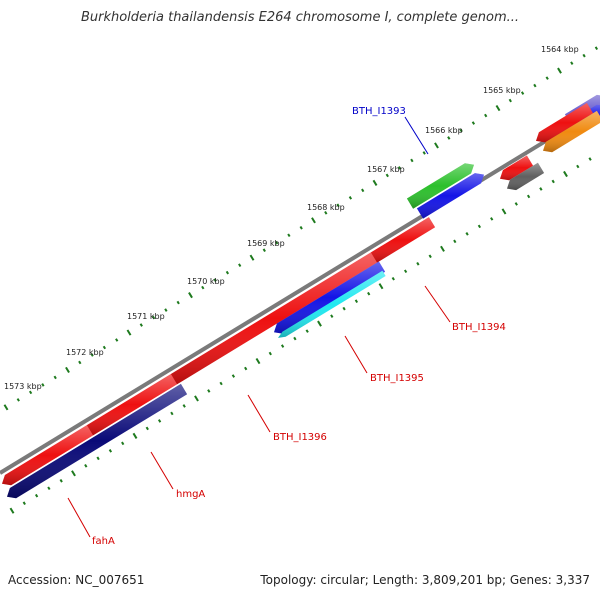  What do you see at coordinates (190, 494) in the screenshot?
I see `gene-label-hmga: hmgA` at bounding box center [190, 494].